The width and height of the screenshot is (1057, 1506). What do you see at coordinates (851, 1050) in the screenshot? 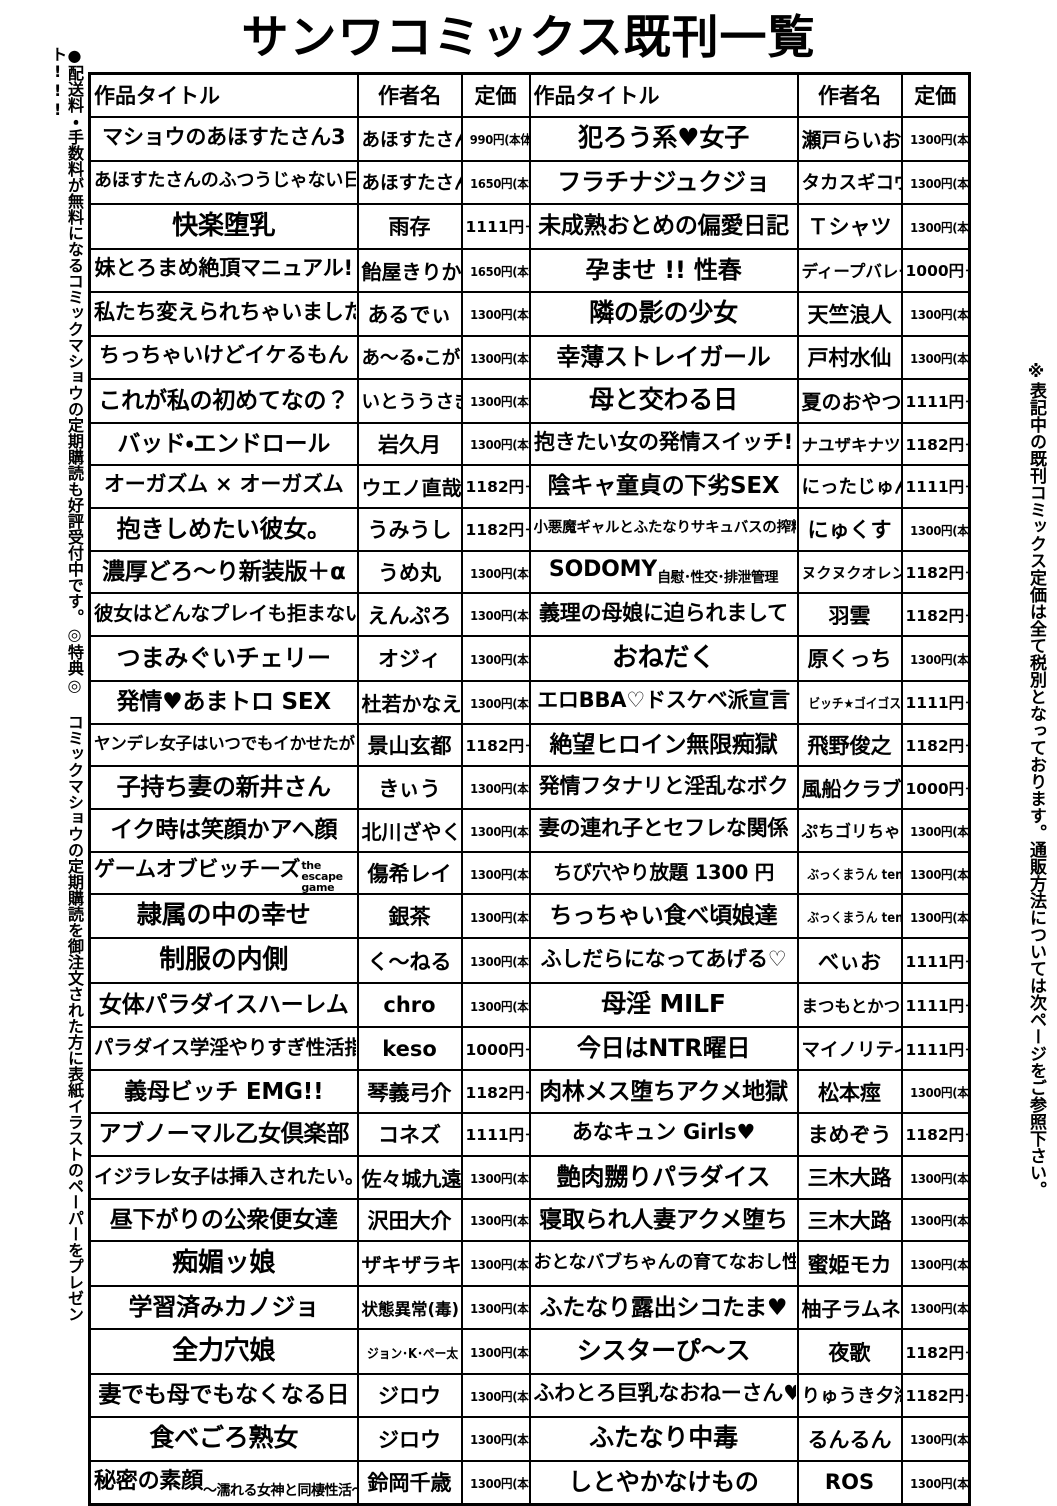
I see `author-name: マイノリティ` at bounding box center [851, 1050].